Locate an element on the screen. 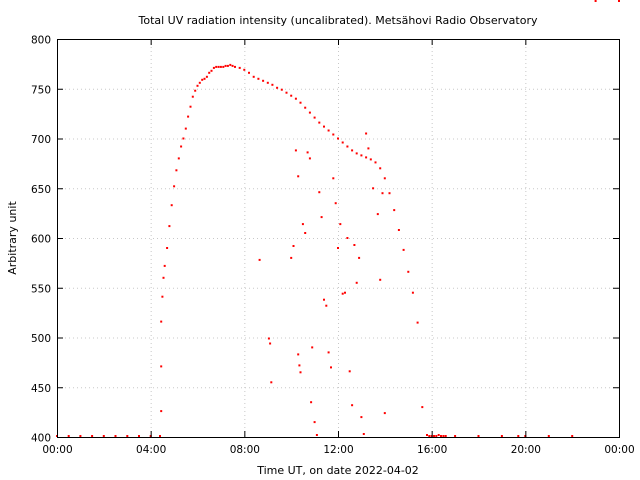 This screenshot has height=480, width=640. y-tick-label: 400 is located at coordinates (41, 439).